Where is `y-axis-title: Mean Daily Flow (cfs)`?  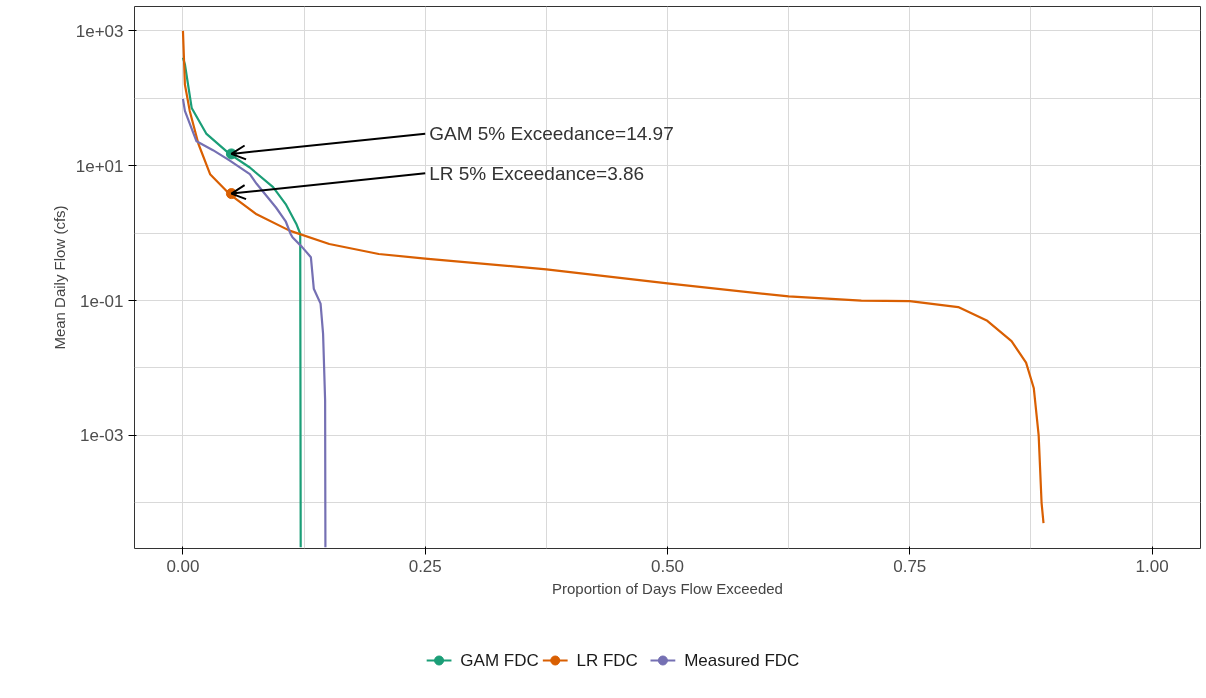
y-axis-title: Mean Daily Flow (cfs) is located at coordinates (59, 277).